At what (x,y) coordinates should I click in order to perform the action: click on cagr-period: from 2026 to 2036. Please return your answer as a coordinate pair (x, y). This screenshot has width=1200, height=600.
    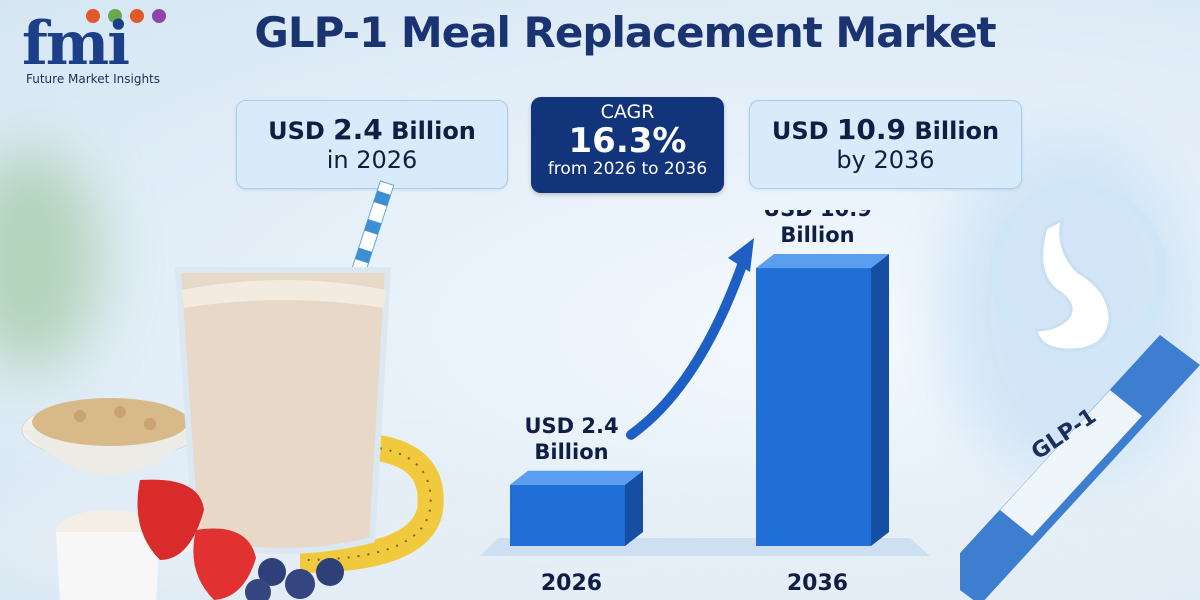
    Looking at the image, I should click on (627, 169).